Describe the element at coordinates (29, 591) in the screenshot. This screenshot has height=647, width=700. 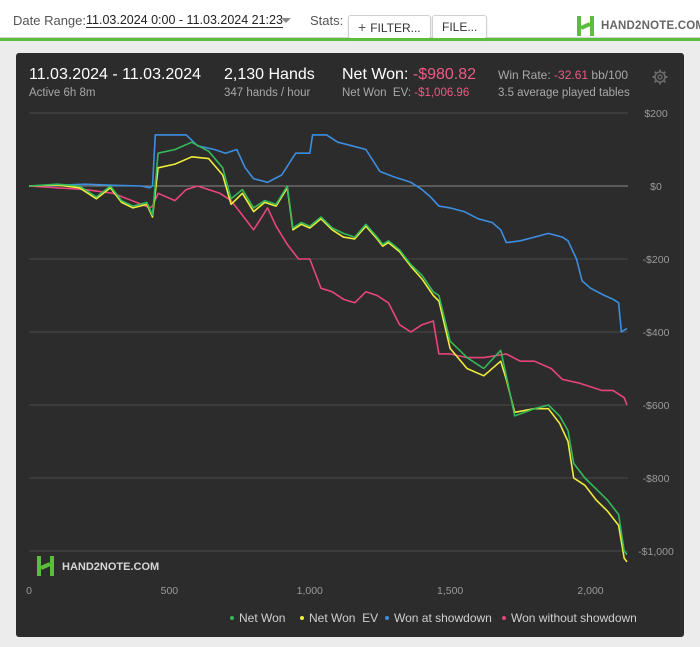
I see `x-tick-label: 0` at that location.